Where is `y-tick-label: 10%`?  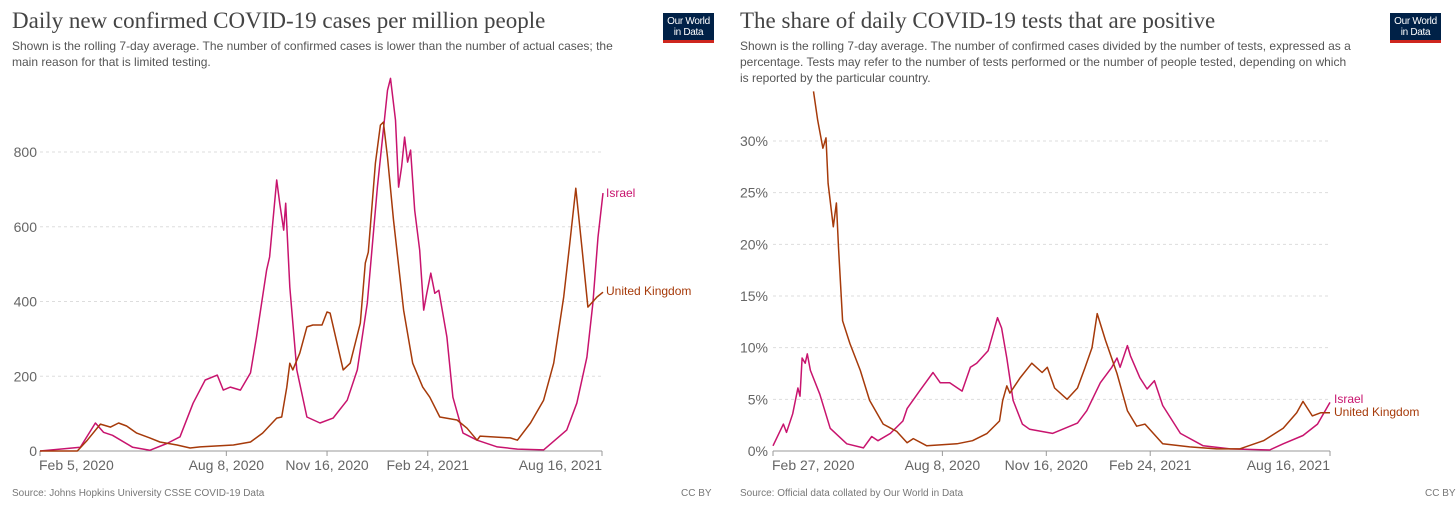
y-tick-label: 10% is located at coordinates (754, 348).